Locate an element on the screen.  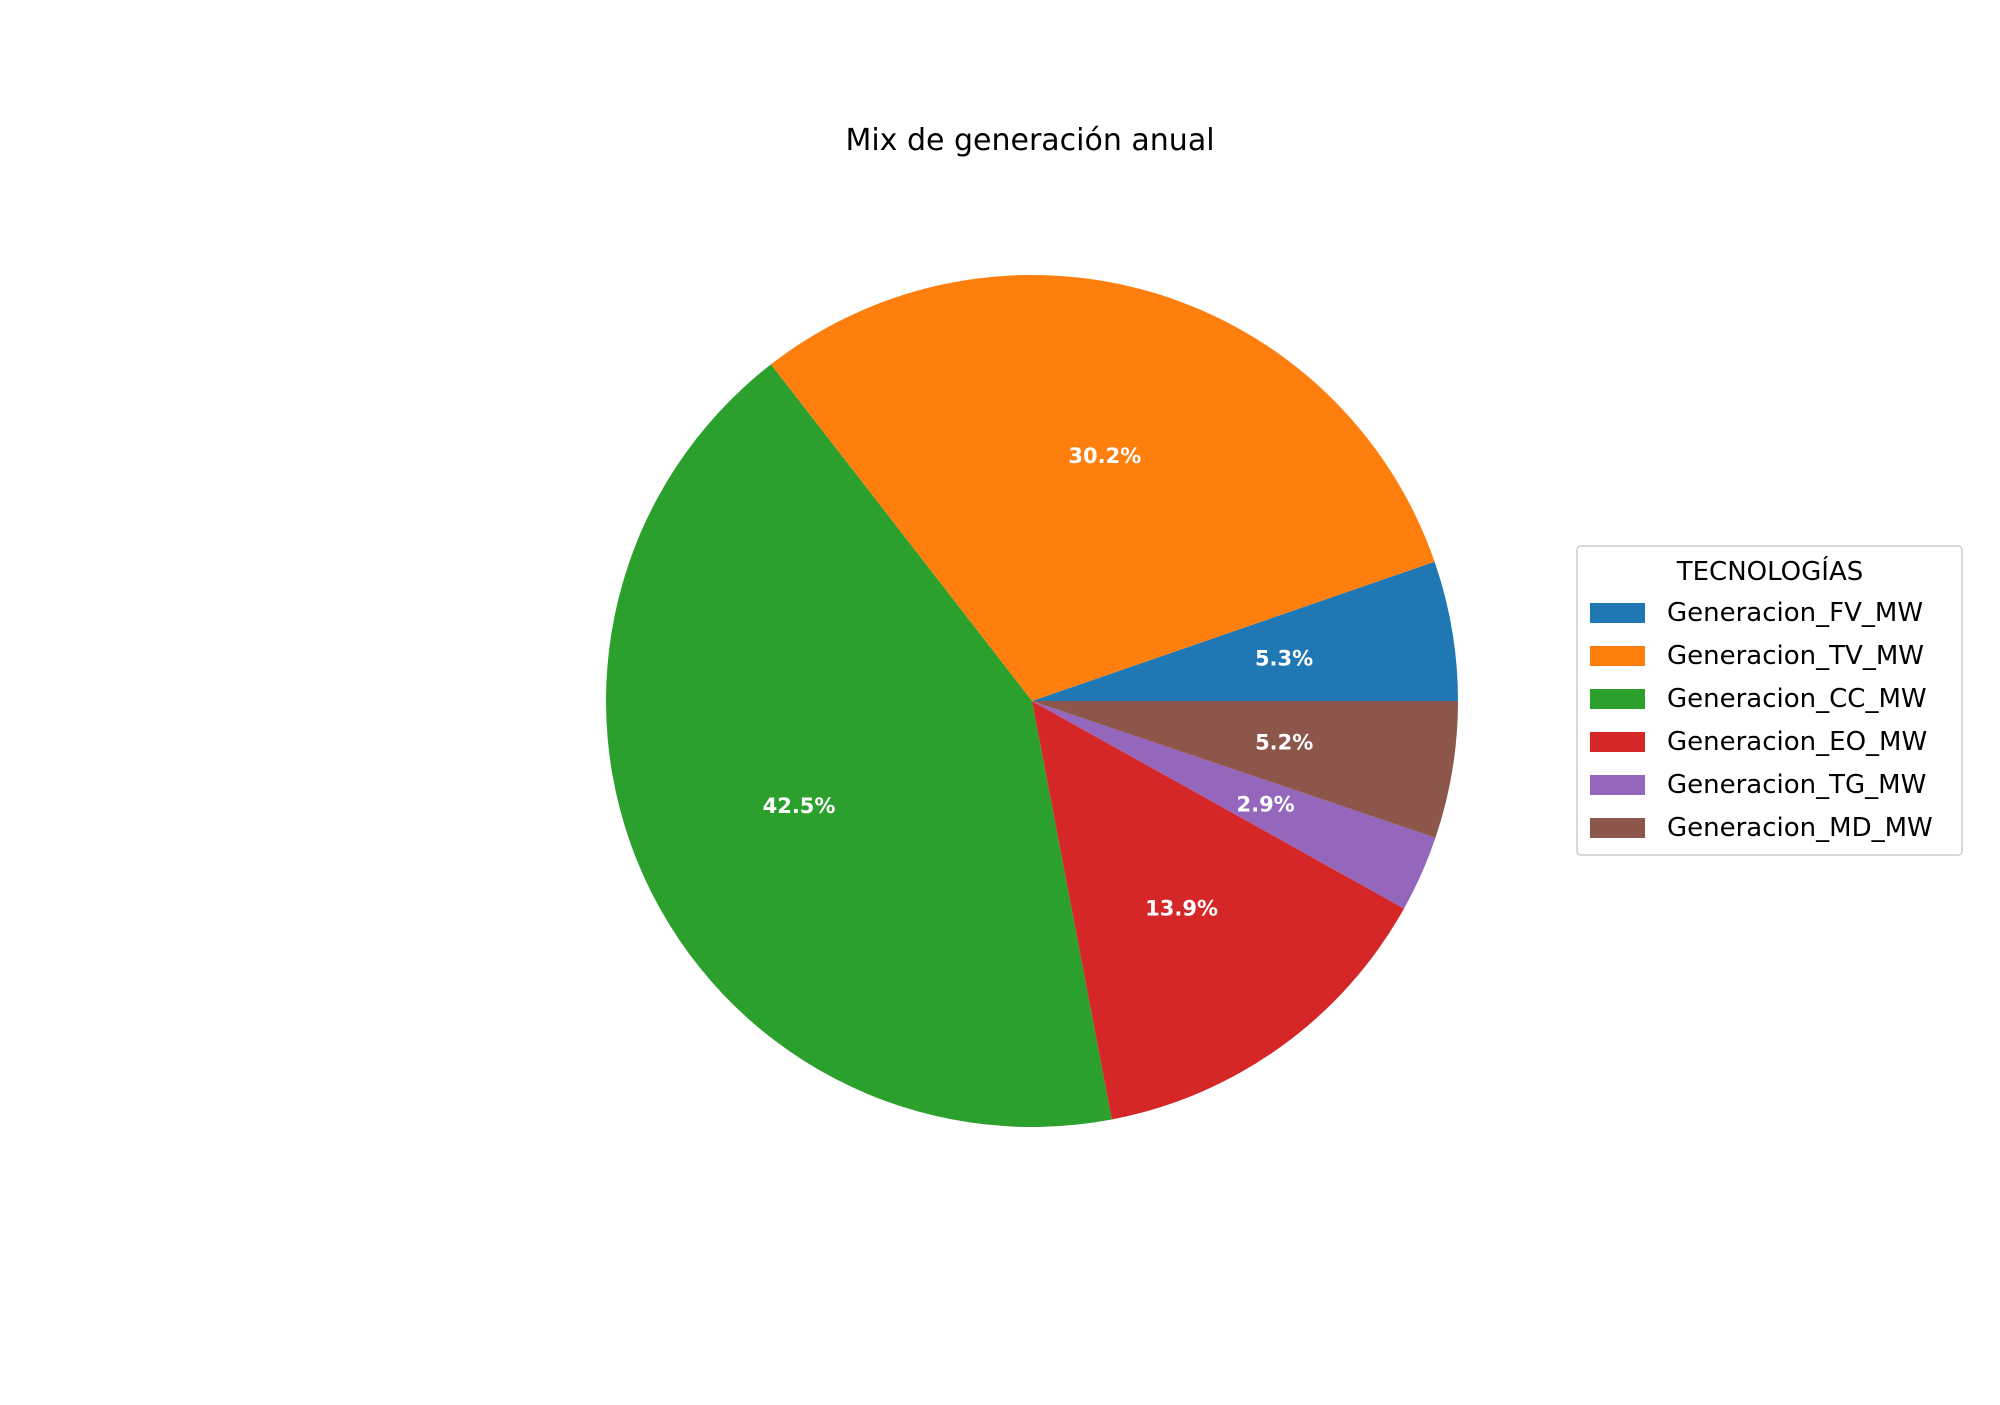
slice-percent-label: 13.9% is located at coordinates (1181, 908).